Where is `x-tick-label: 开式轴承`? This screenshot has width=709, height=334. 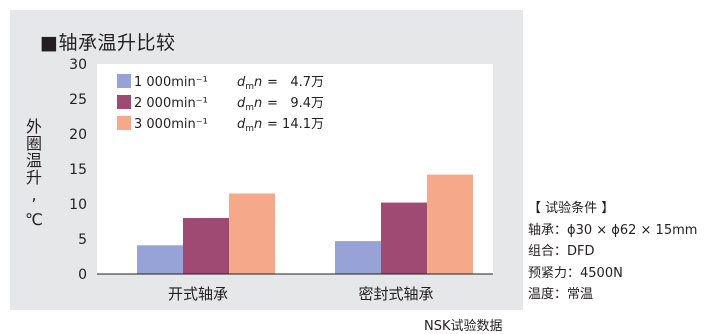
x-tick-label: 开式轴承 is located at coordinates (198, 294).